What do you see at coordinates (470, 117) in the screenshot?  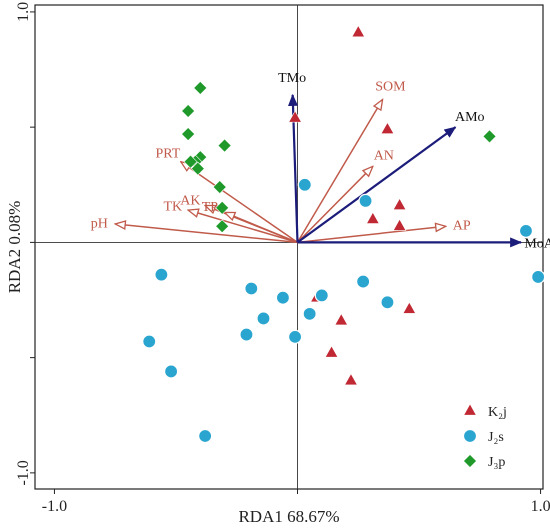 I see `response-arrow-label: AMo` at bounding box center [470, 117].